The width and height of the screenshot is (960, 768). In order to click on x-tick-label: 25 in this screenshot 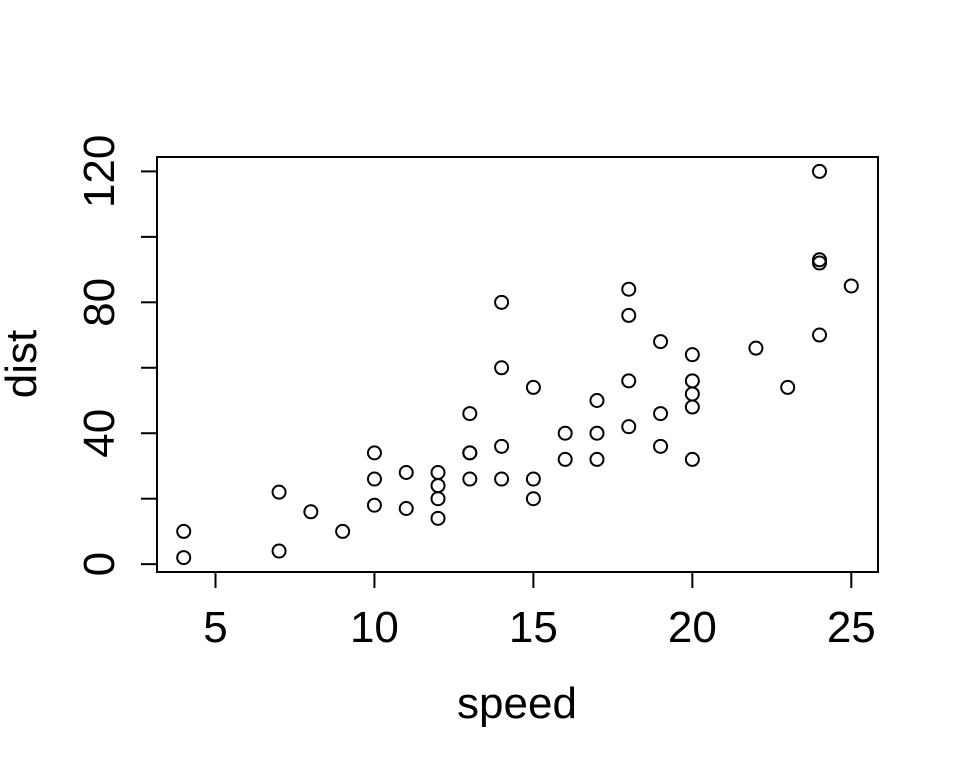, I will do `click(851, 627)`.